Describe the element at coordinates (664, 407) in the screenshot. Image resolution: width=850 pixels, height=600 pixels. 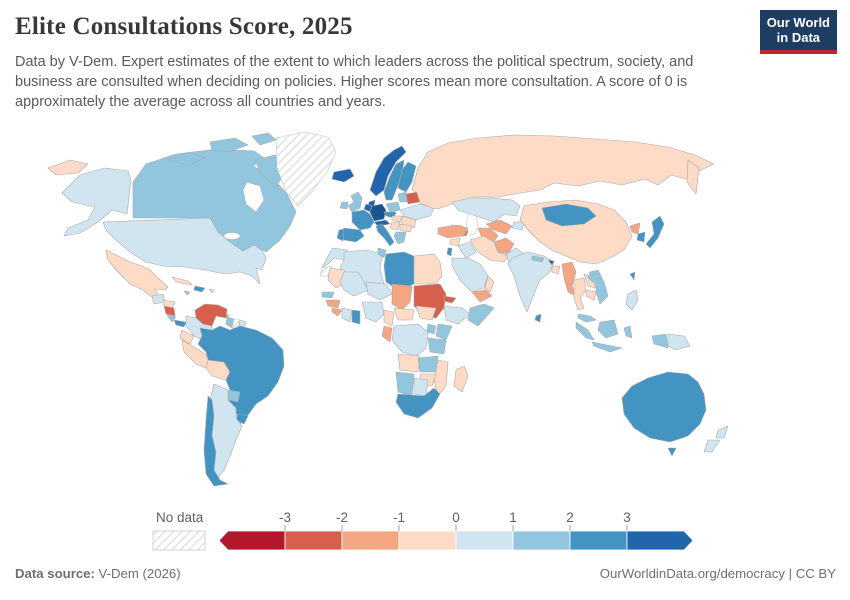
I see `country-australia` at that location.